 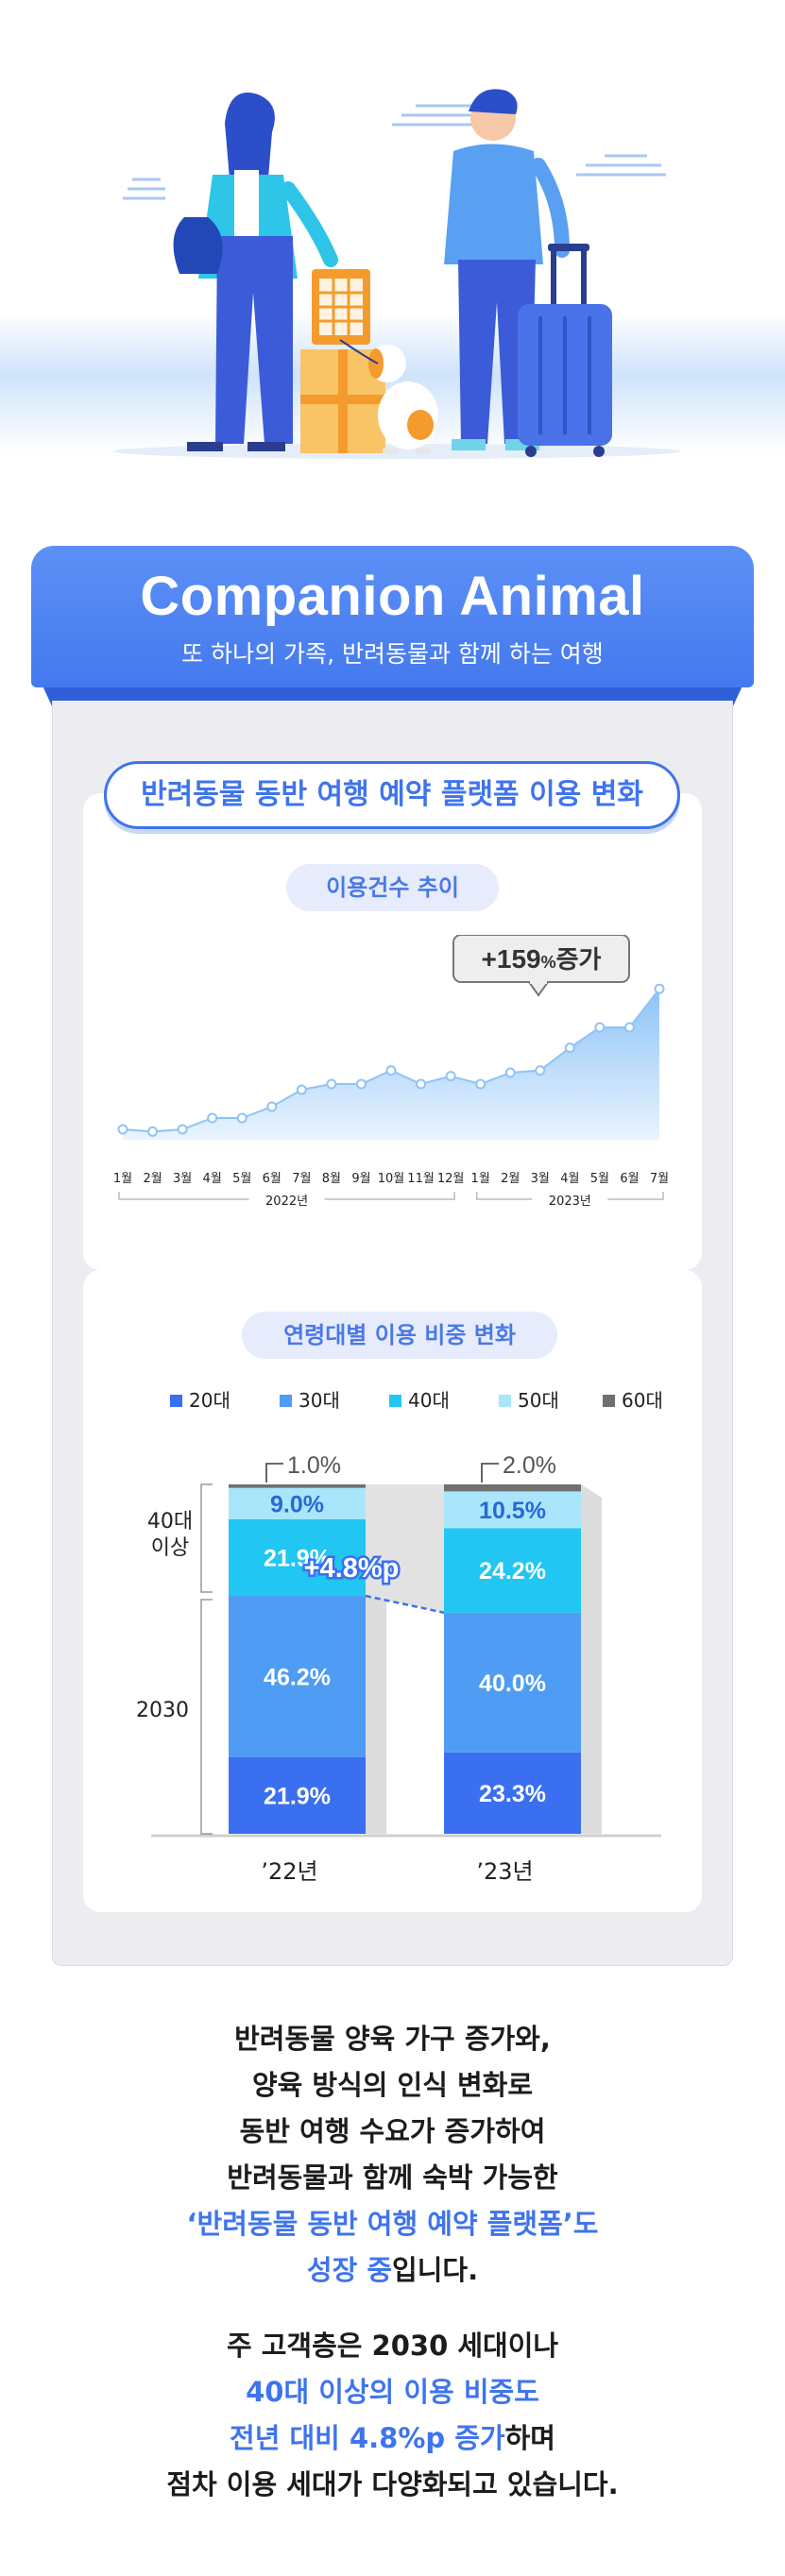 I want to click on bar-segment-60대, so click(x=512, y=1488).